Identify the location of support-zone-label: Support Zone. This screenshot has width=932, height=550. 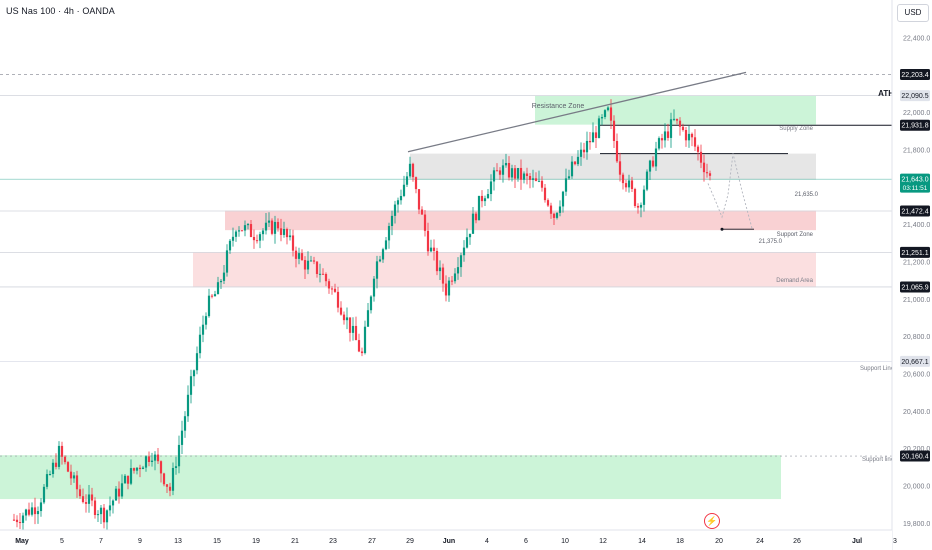
(795, 235).